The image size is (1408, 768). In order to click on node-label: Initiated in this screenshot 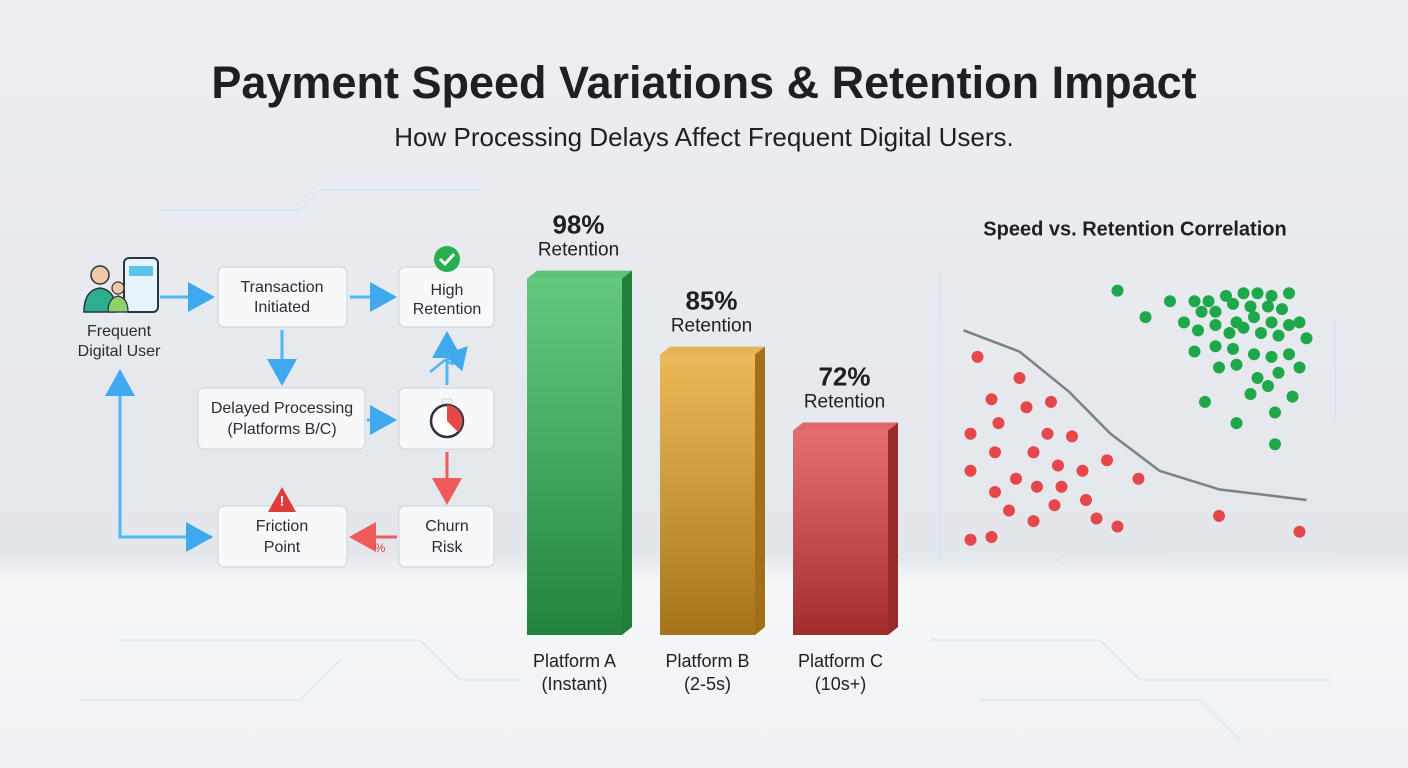, I will do `click(282, 307)`.